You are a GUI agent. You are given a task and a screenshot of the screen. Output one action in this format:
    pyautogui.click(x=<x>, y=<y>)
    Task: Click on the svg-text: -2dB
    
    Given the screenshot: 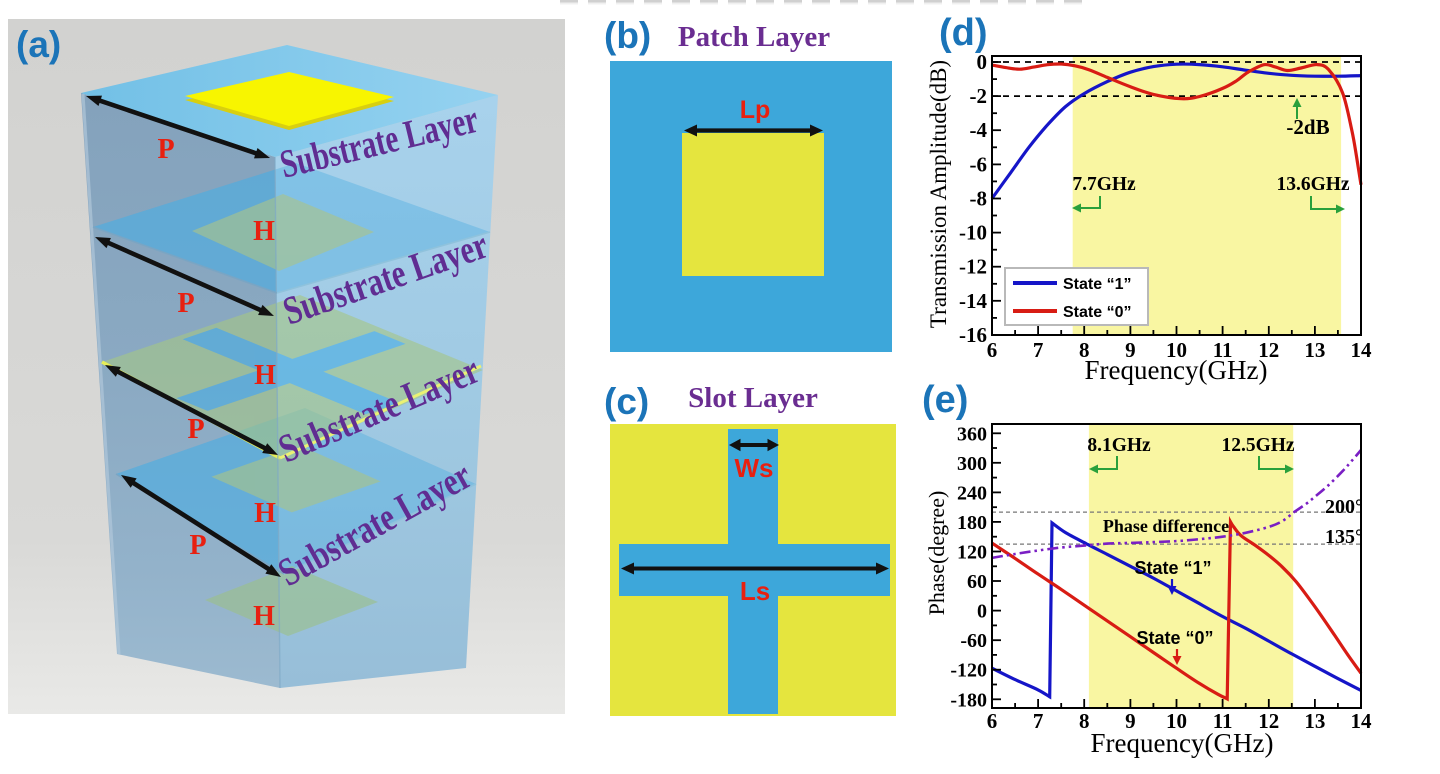 What is the action you would take?
    pyautogui.click(x=1307, y=127)
    